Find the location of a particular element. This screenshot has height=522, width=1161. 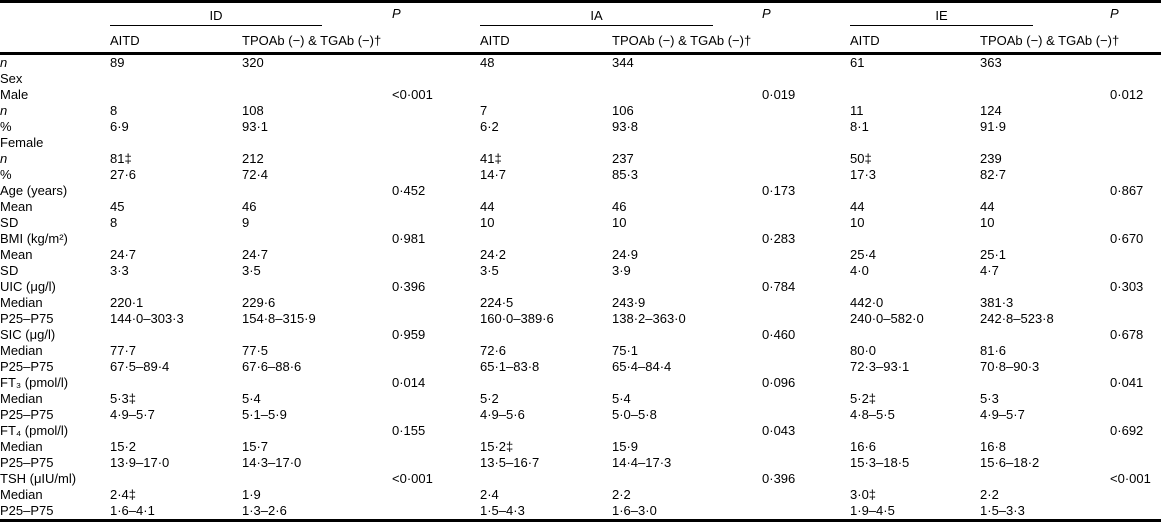

data-cell: 2·4 is located at coordinates (489, 494).